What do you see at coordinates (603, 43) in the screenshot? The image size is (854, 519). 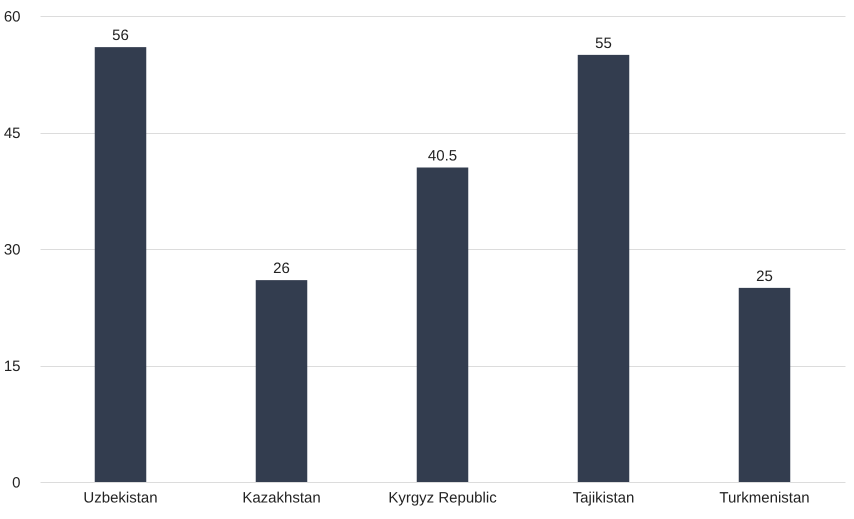 I see `data-label: 55` at bounding box center [603, 43].